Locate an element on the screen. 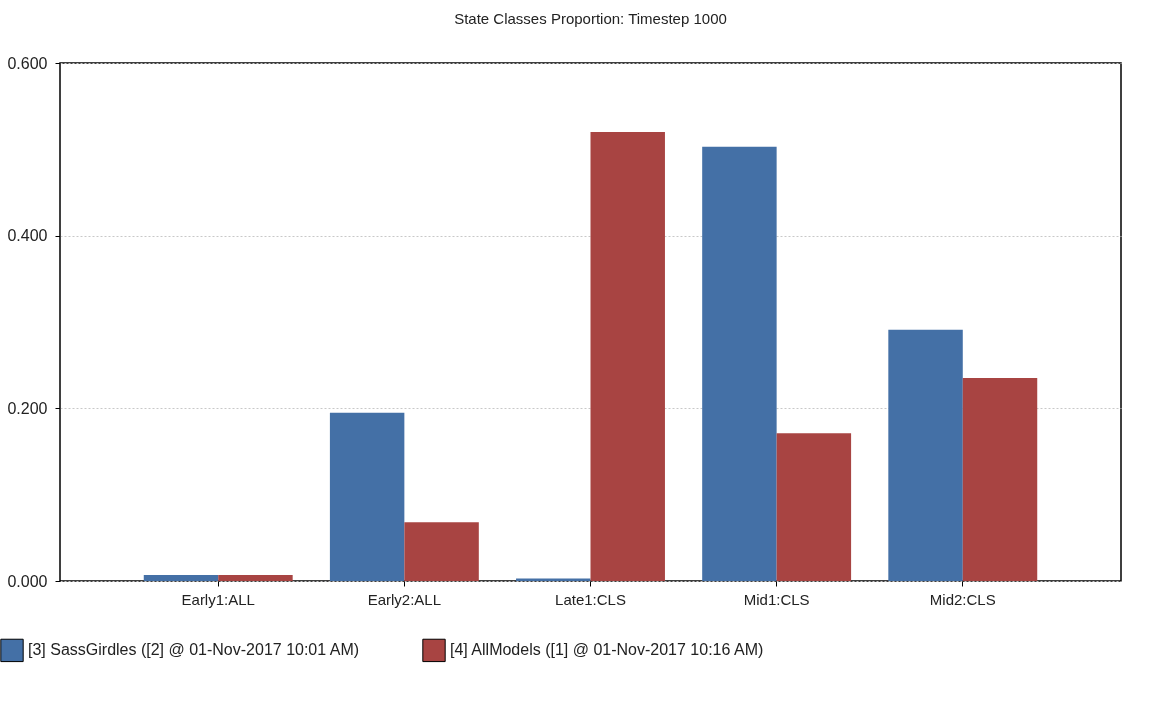 Image resolution: width=1159 pixels, height=706 pixels. x-tick-label: Mid1:CLS is located at coordinates (776, 599).